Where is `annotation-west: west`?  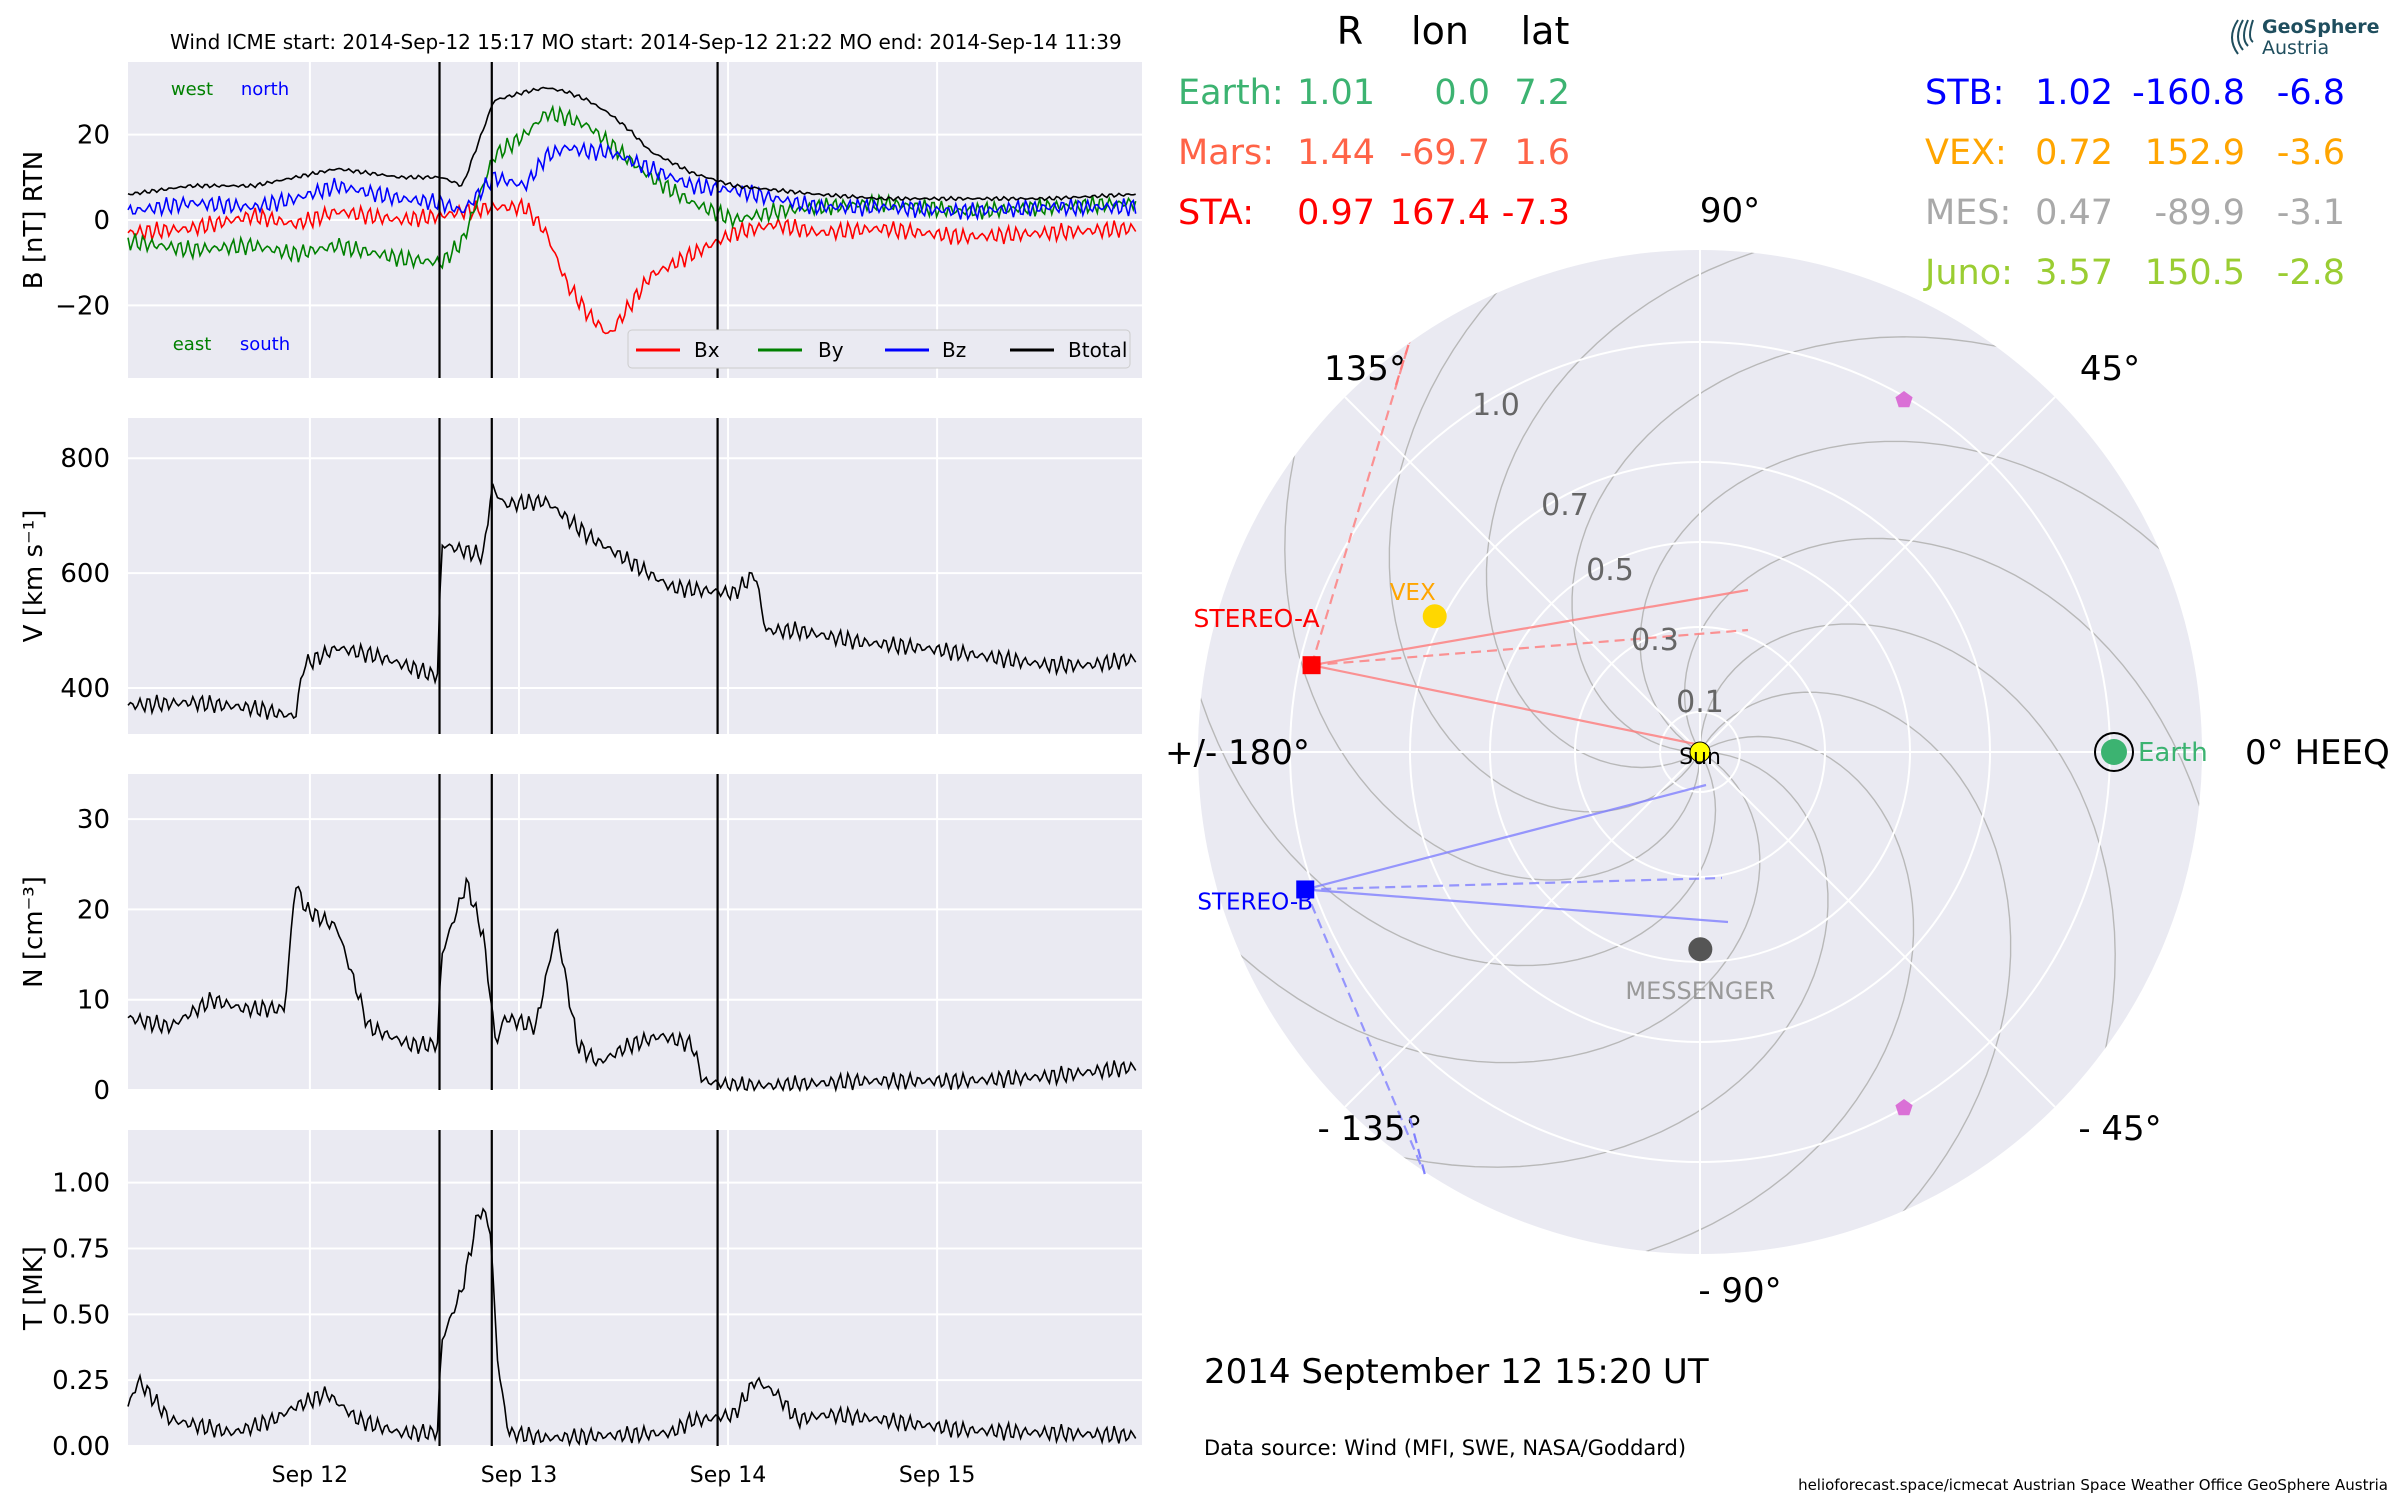
annotation-west: west is located at coordinates (192, 89).